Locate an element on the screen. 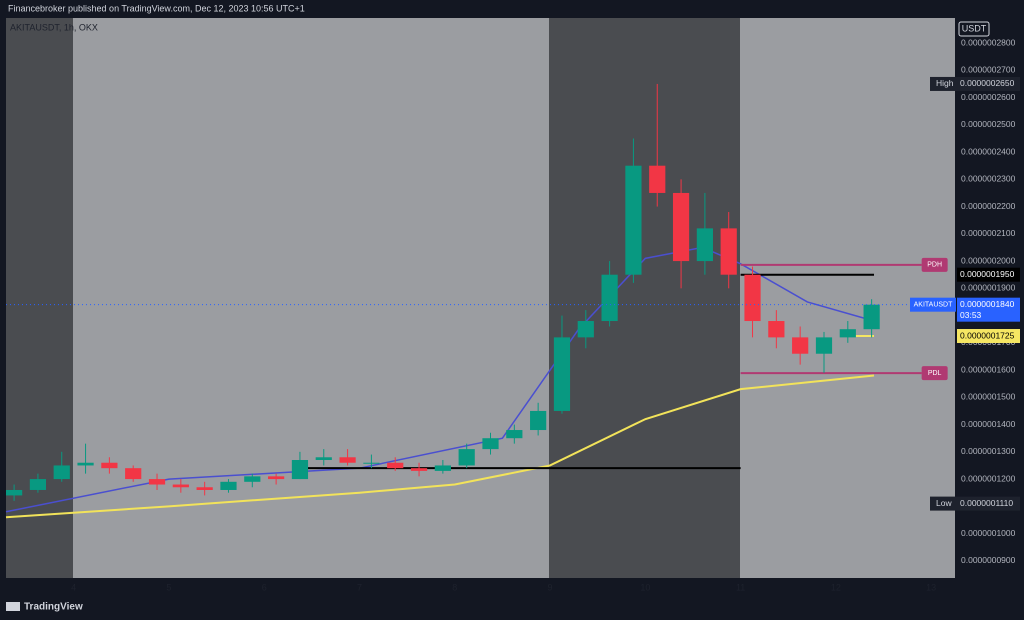 The height and width of the screenshot is (620, 1024). y-tick-label: 0.0000001900 is located at coordinates (988, 288).